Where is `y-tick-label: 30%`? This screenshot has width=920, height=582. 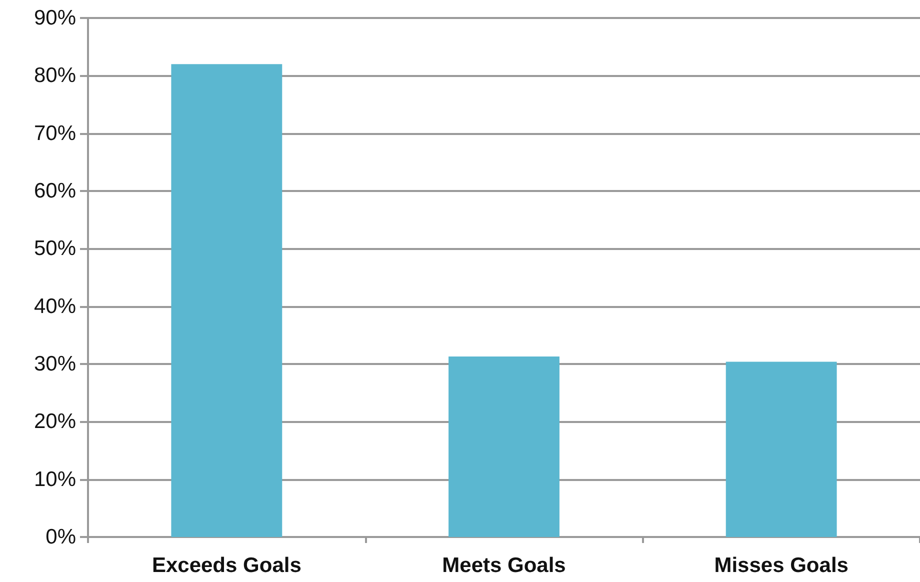 y-tick-label: 30% is located at coordinates (55, 364).